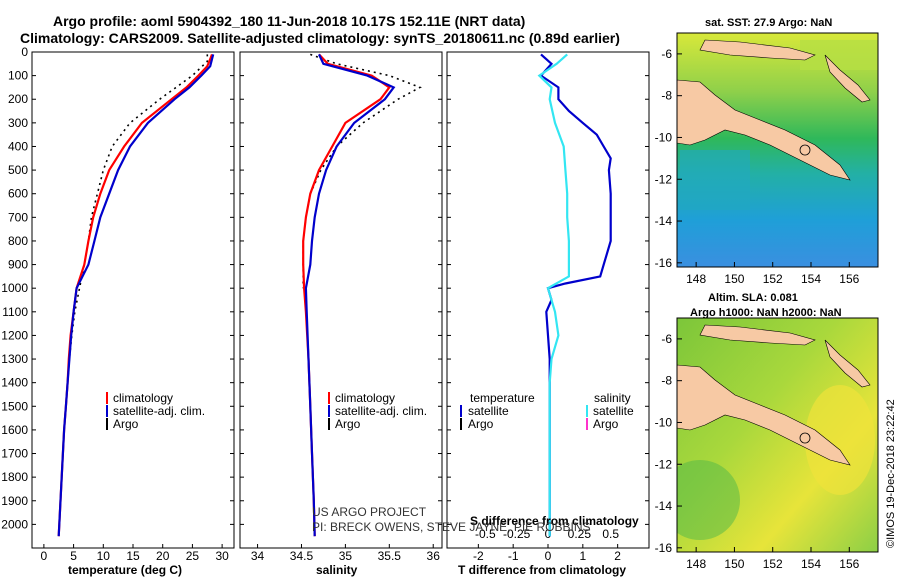 Image resolution: width=900 pixels, height=580 pixels. What do you see at coordinates (14, 359) in the screenshot?
I see `depth-tick-label: 1300` at bounding box center [14, 359].